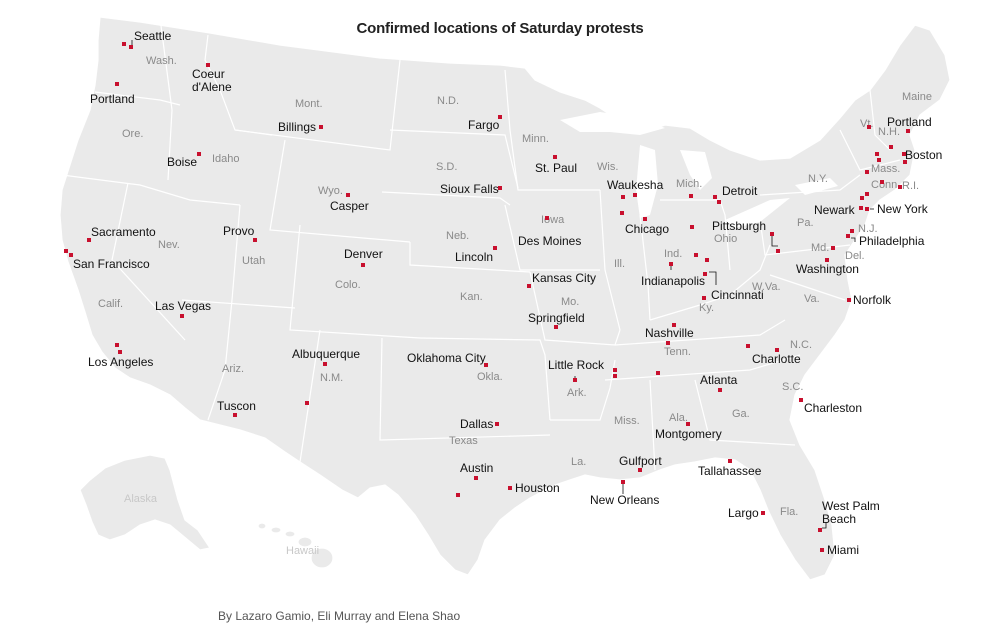  Describe the element at coordinates (577, 393) in the screenshot. I see `state-label: Ark.` at that location.